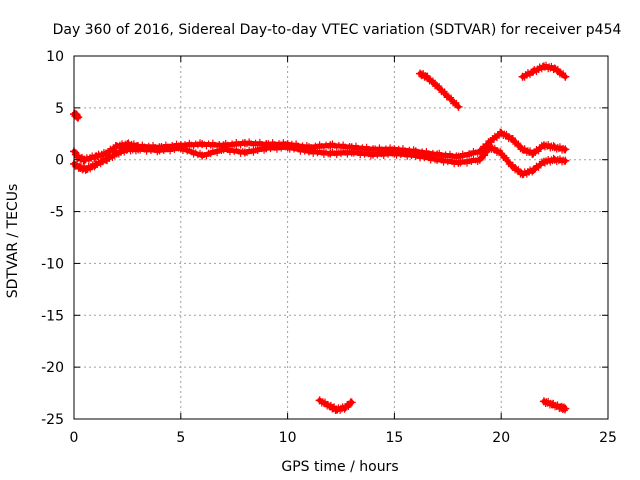 The image size is (640, 480). What do you see at coordinates (339, 467) in the screenshot?
I see `x-axis-label: GPS time / hours` at bounding box center [339, 467].